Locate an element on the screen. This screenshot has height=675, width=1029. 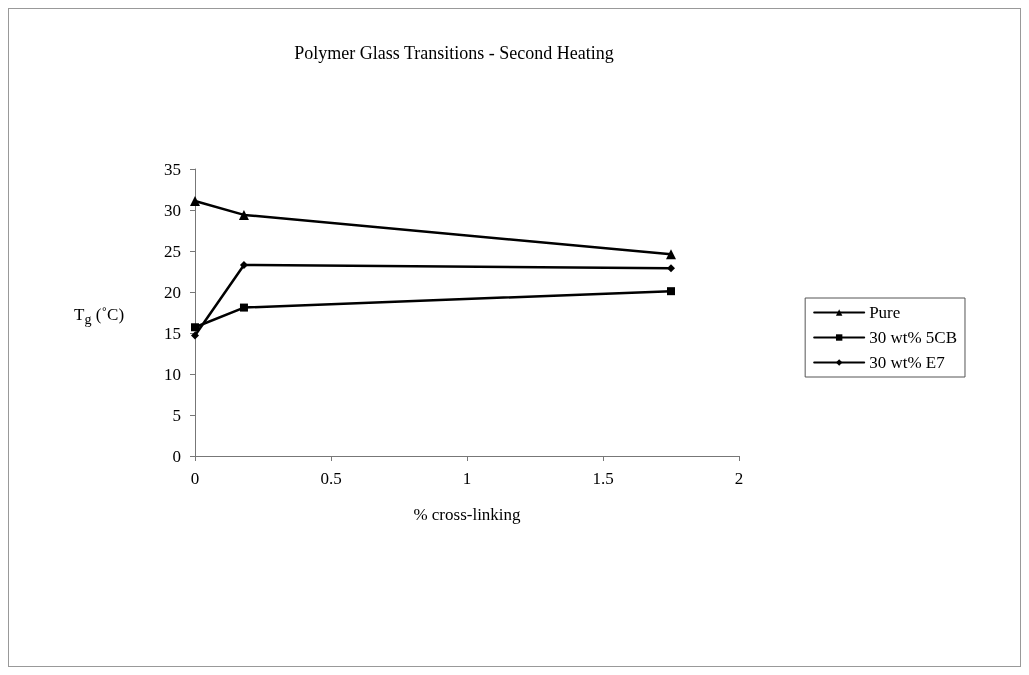
x-tick-label: 2 is located at coordinates (739, 478).